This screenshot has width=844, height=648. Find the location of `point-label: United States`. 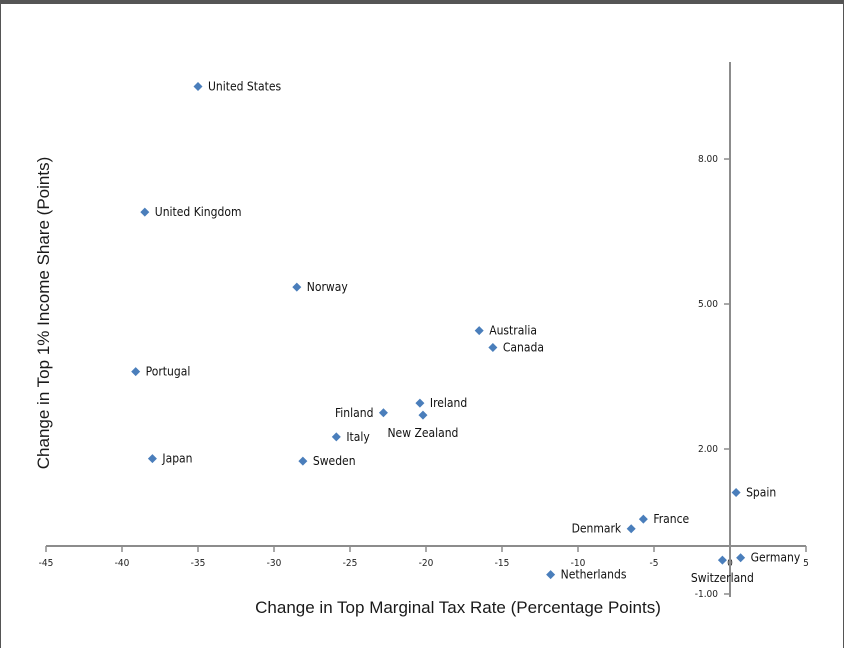

point-label: United States is located at coordinates (244, 87).